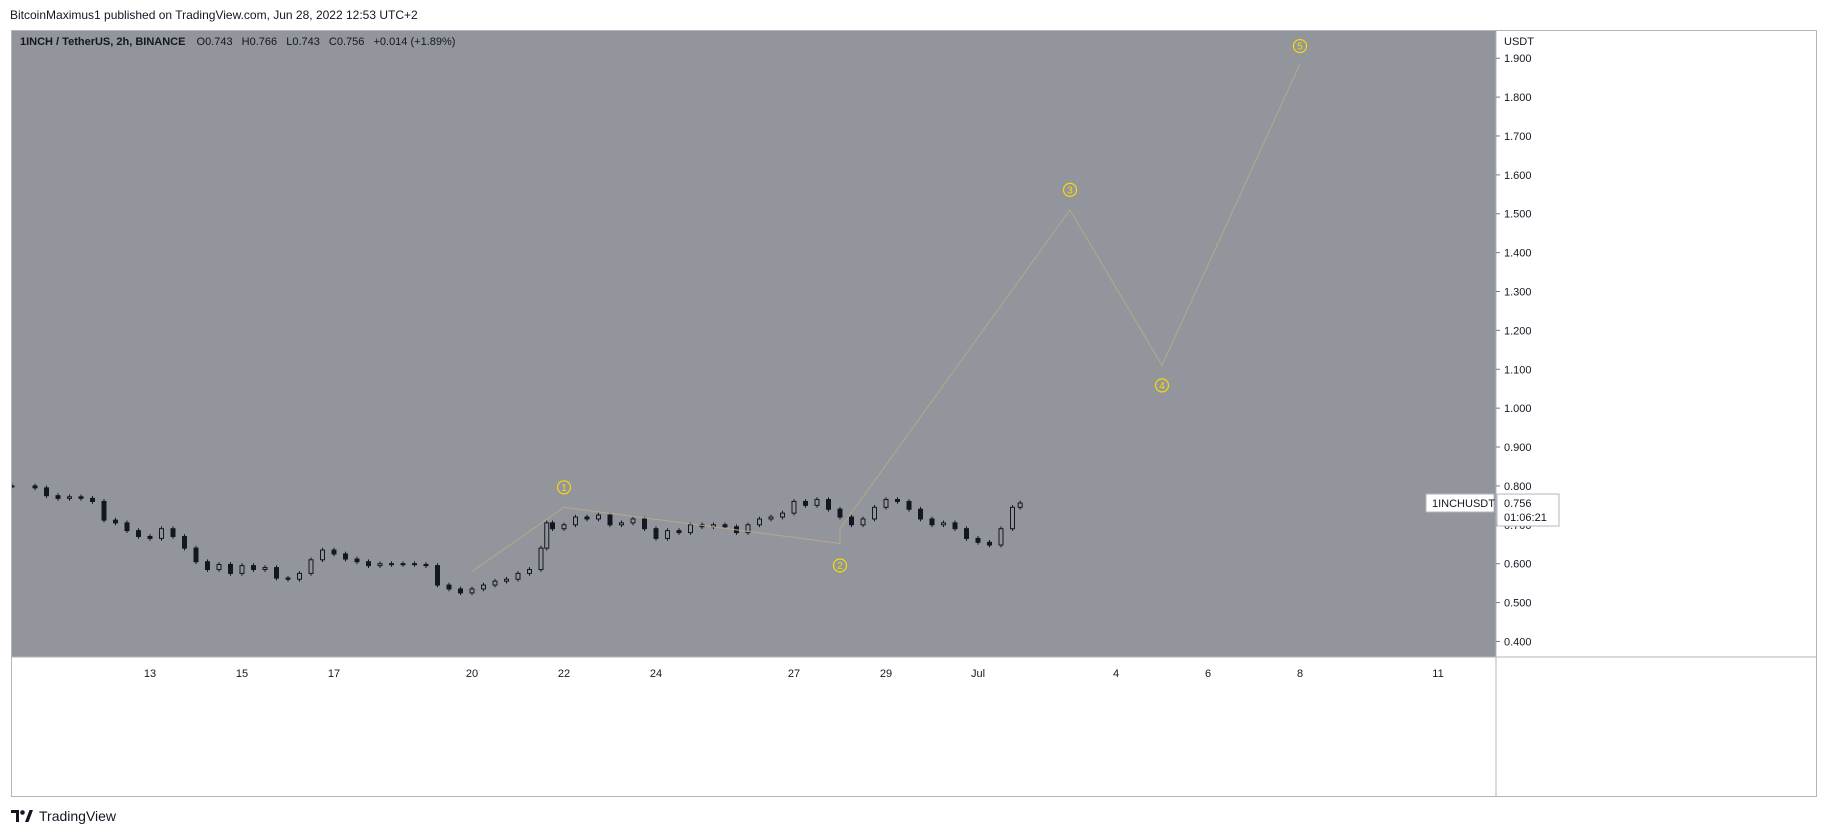  What do you see at coordinates (1518, 565) in the screenshot?
I see `price-tick-label: 0.600` at bounding box center [1518, 565].